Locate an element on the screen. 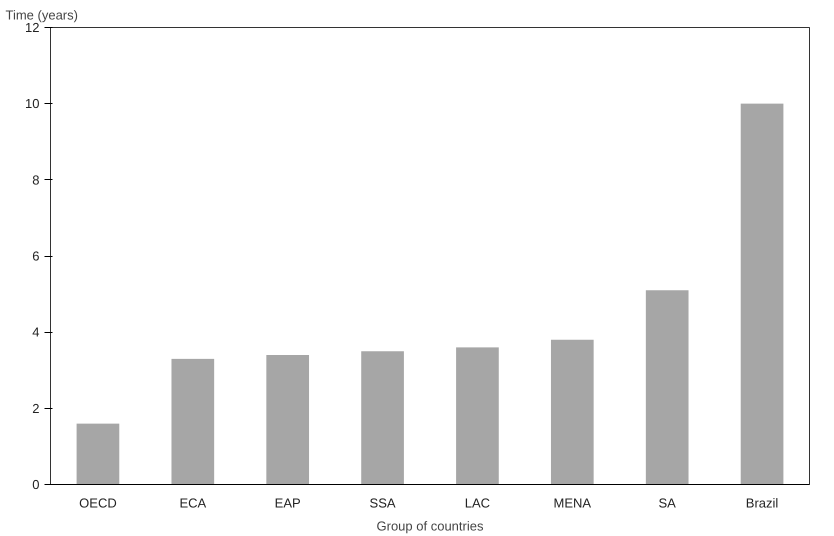 This screenshot has width=834, height=536. y-tick-label: 0 is located at coordinates (36, 484).